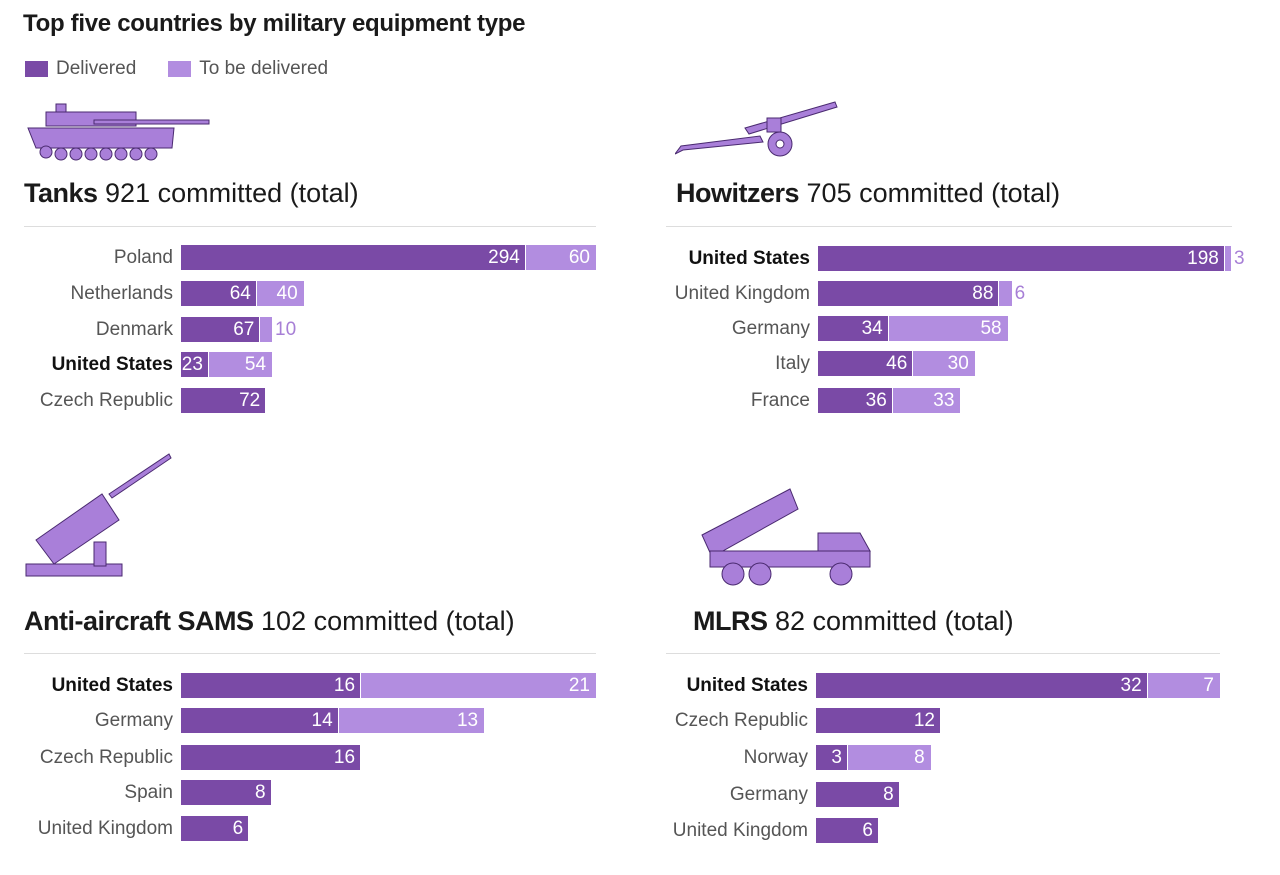 The image size is (1280, 875). What do you see at coordinates (738, 193) in the screenshot?
I see `panel-title: Howitzers` at bounding box center [738, 193].